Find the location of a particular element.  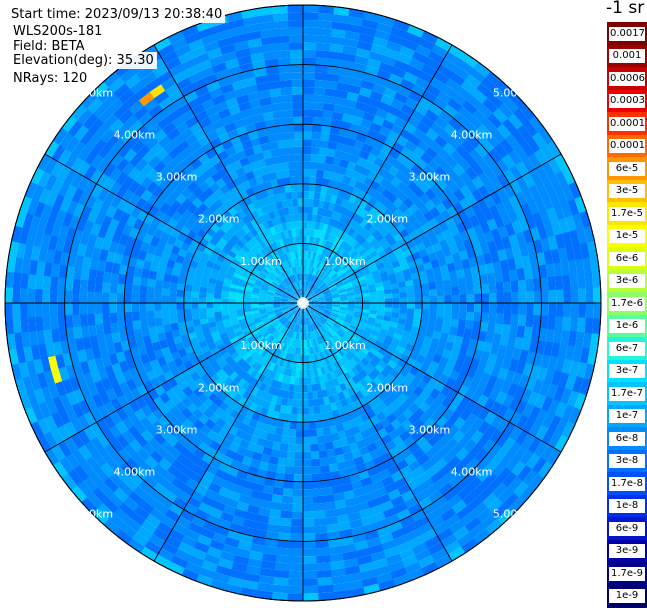

colorbar-label: 1.7e-5 is located at coordinates (627, 214).